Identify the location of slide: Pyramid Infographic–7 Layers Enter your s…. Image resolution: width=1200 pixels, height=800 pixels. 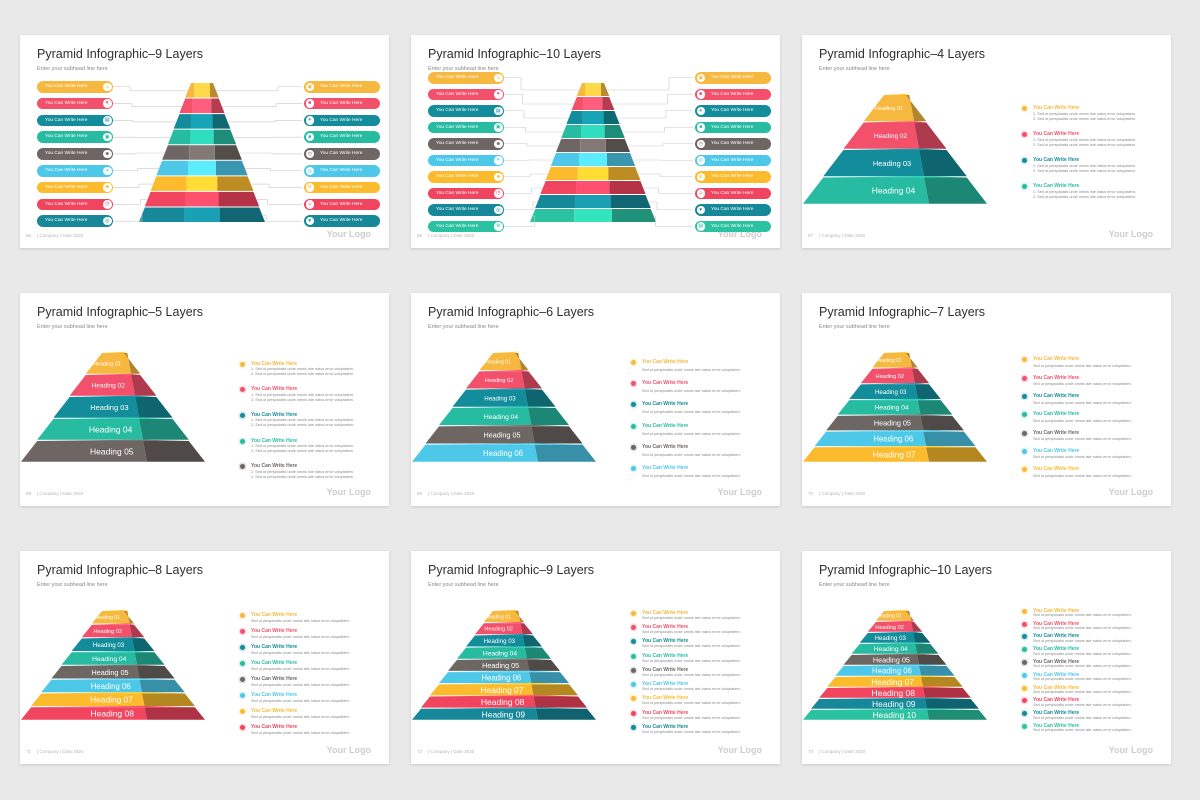
(986, 399).